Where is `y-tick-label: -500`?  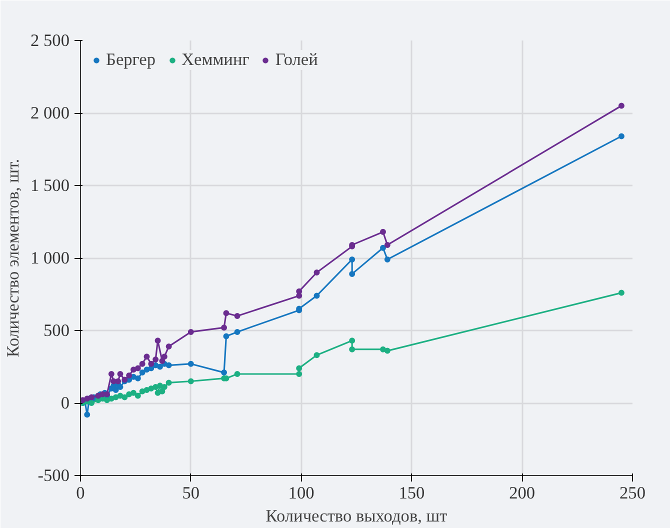
y-tick-label: -500 is located at coordinates (54, 475).